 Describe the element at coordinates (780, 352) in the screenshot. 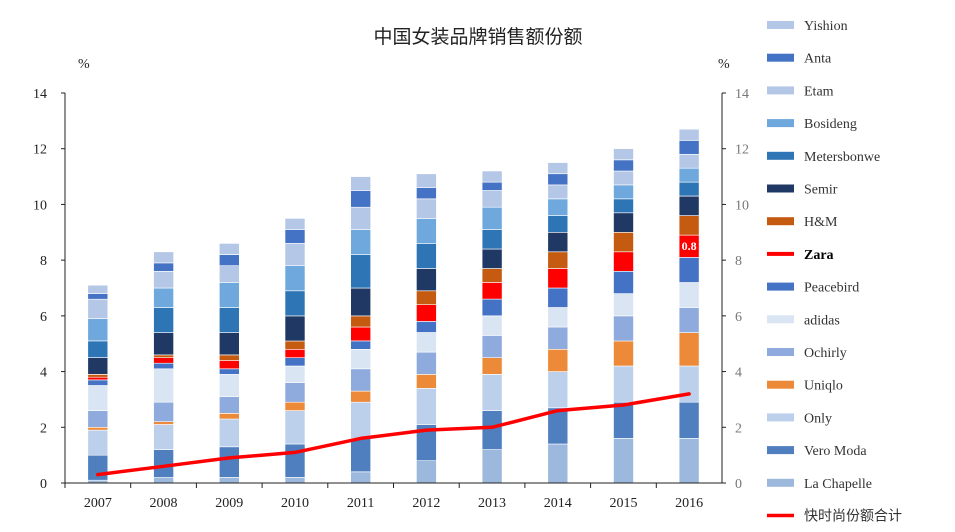

I see `legend-swatch-ochirly` at that location.